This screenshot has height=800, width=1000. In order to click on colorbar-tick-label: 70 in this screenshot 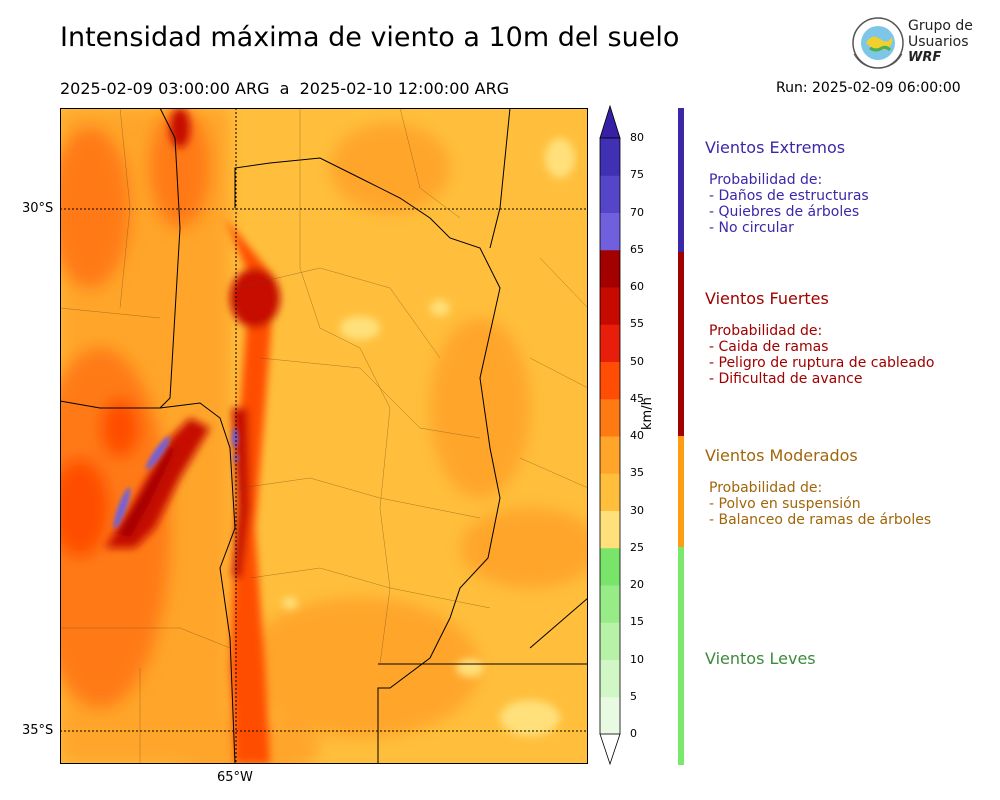, I will do `click(637, 212)`.